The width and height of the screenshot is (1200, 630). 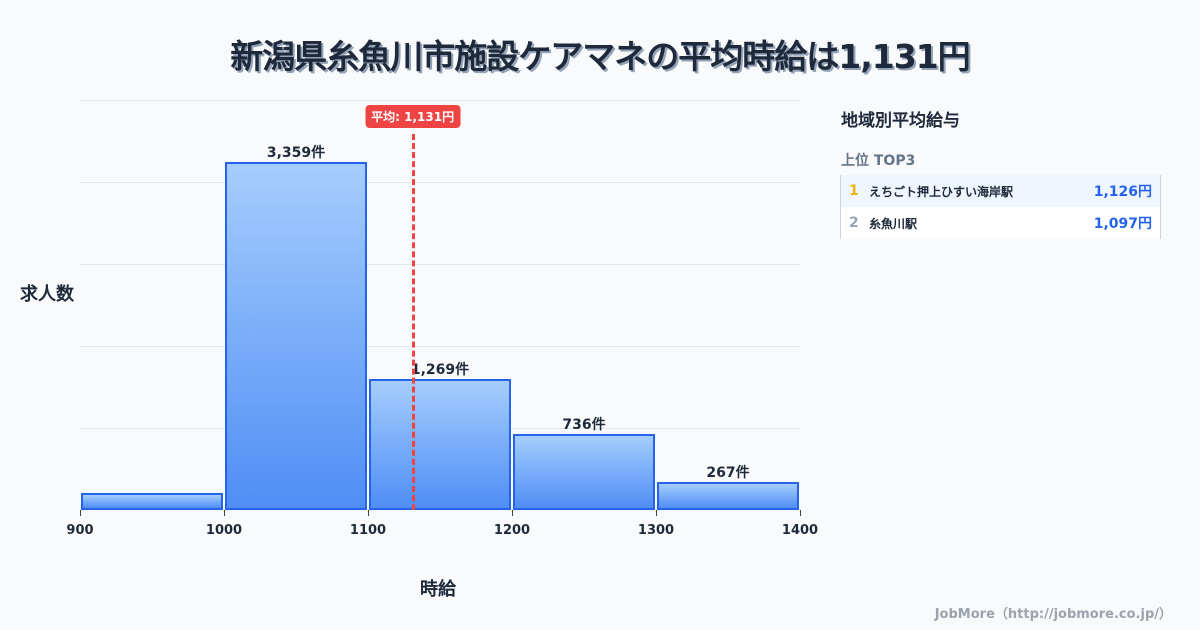 What do you see at coordinates (296, 153) in the screenshot?
I see `bar-value-label: 3,359件` at bounding box center [296, 153].